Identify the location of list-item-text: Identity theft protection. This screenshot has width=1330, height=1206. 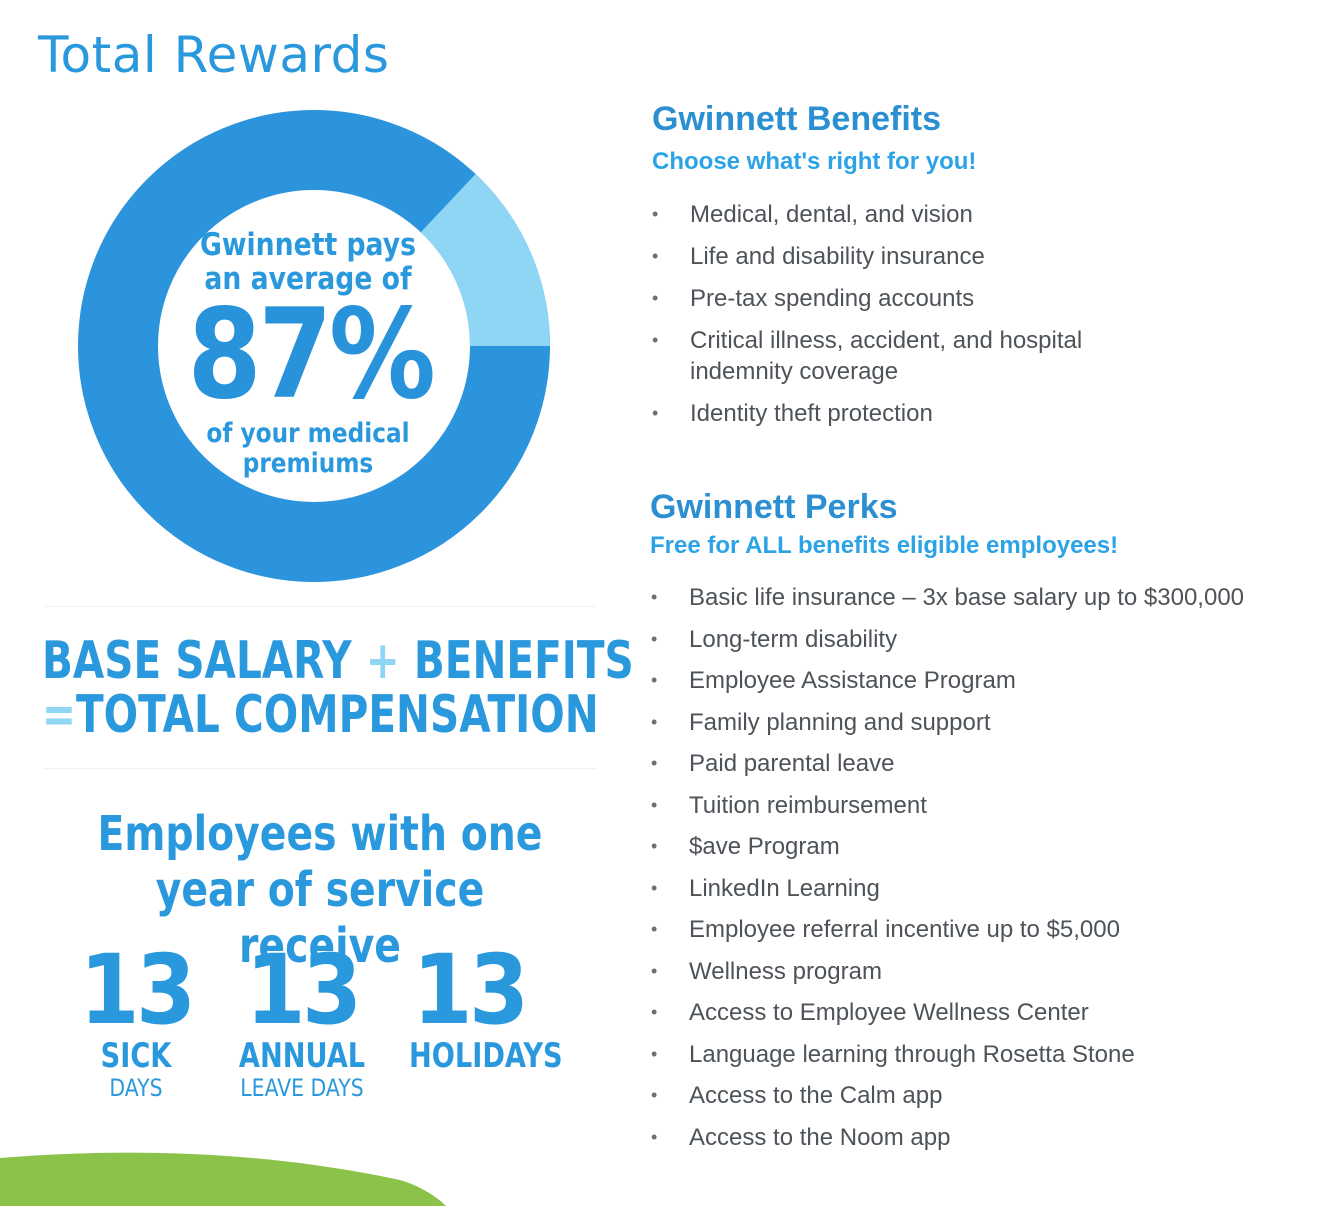
(811, 413).